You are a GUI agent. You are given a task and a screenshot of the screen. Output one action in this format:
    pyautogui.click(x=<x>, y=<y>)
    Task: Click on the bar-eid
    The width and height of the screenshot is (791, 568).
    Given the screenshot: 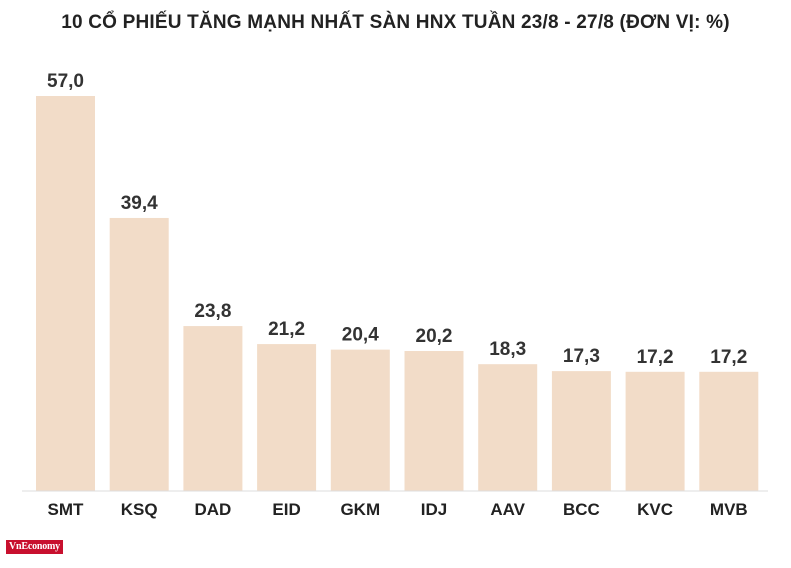 What is the action you would take?
    pyautogui.click(x=287, y=417)
    